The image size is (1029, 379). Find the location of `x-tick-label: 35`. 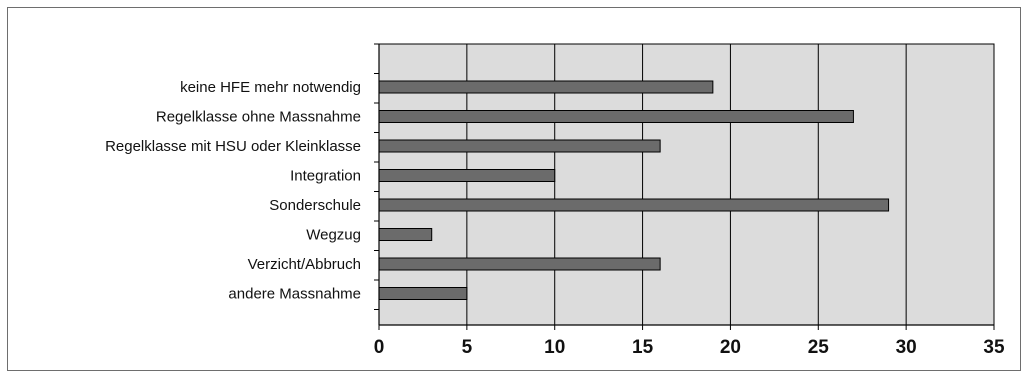

x-tick-label: 35 is located at coordinates (994, 347).